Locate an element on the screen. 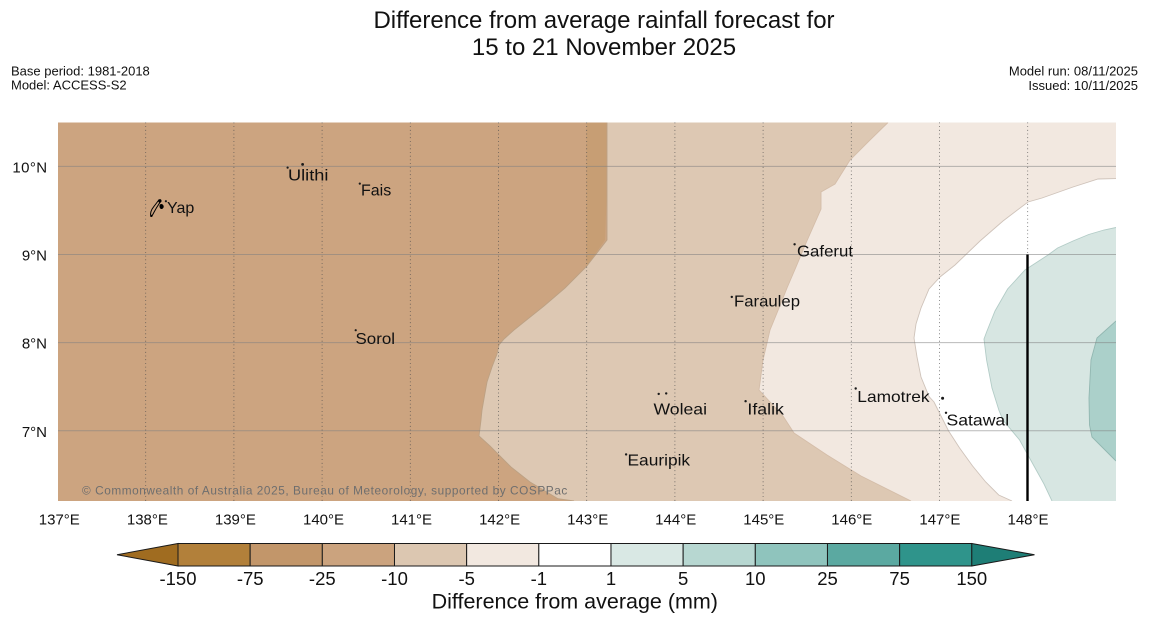 Image resolution: width=1150 pixels, height=644 pixels. svg-text: 148°E is located at coordinates (1027, 519).